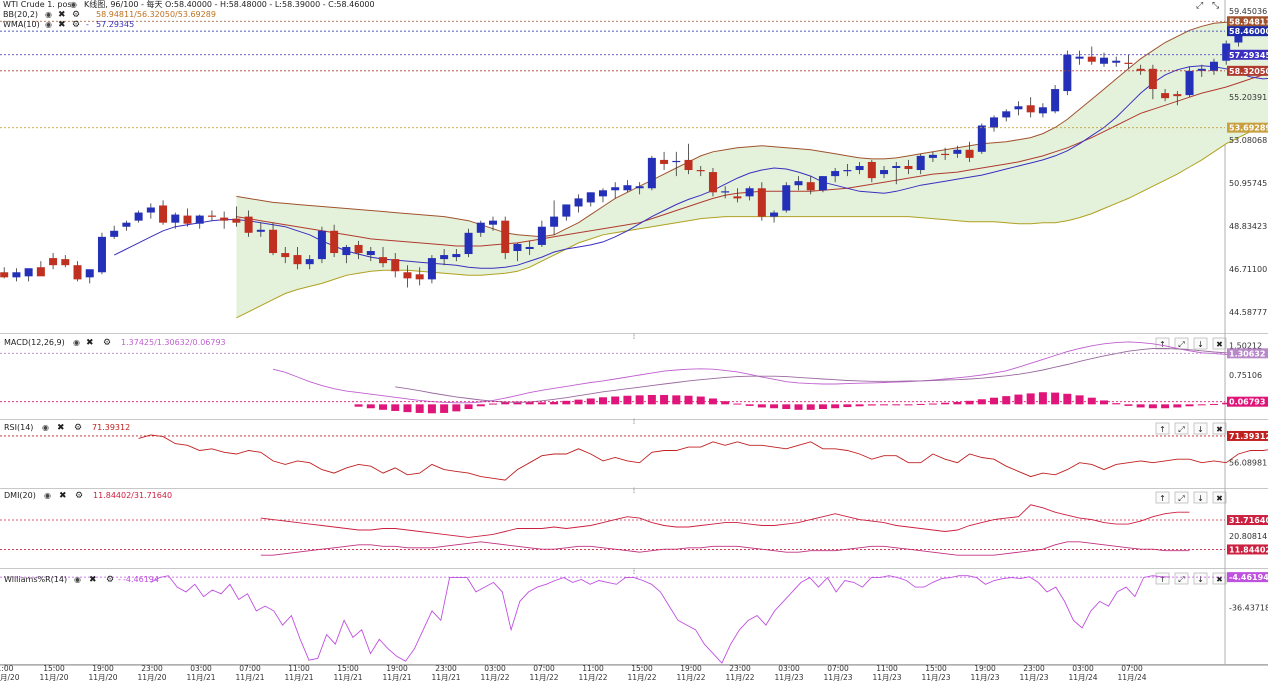  What do you see at coordinates (1180, 579) in the screenshot?
I see `williams-expand-icon: ⤢` at bounding box center [1180, 579].